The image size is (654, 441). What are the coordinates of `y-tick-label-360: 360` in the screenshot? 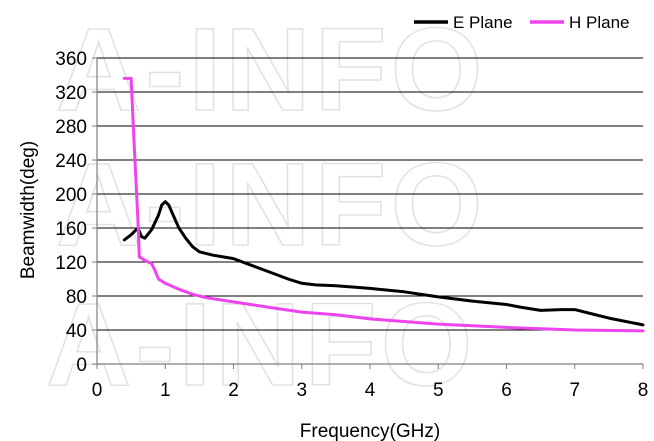 It's located at (71, 59).